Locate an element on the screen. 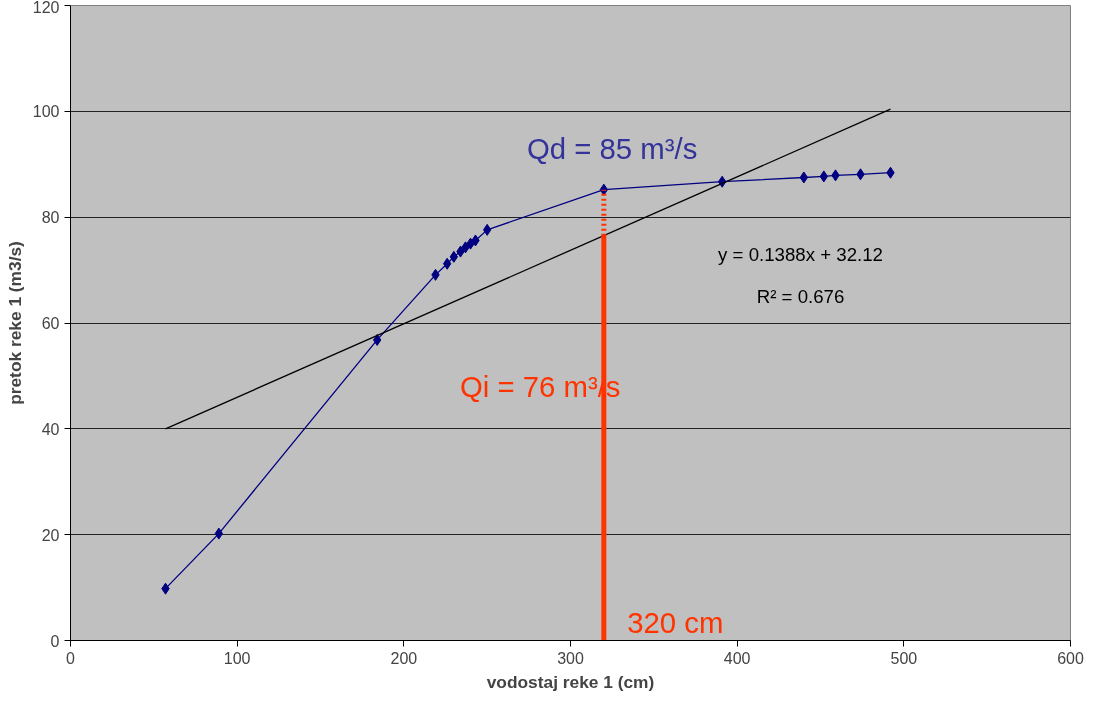  annotation: Qd = 85 m³/s is located at coordinates (612, 148).